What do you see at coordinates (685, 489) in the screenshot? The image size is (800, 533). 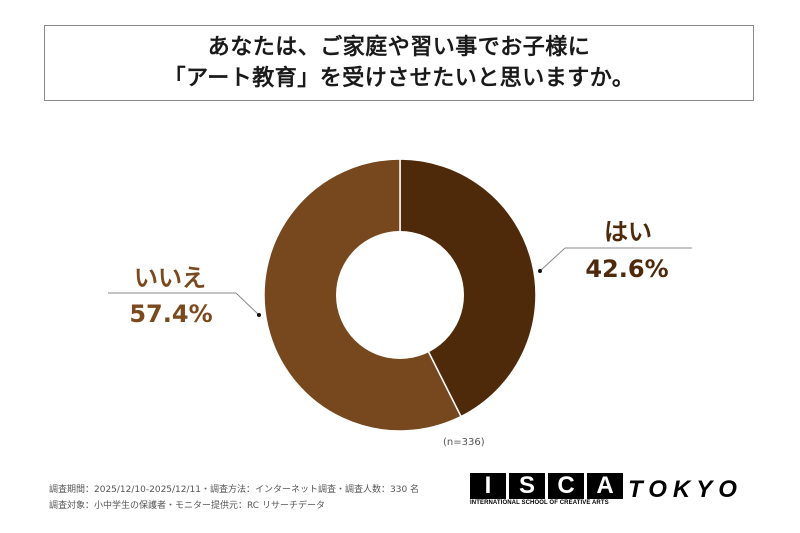 I see `logo-tokyo: TOKYO` at bounding box center [685, 489].